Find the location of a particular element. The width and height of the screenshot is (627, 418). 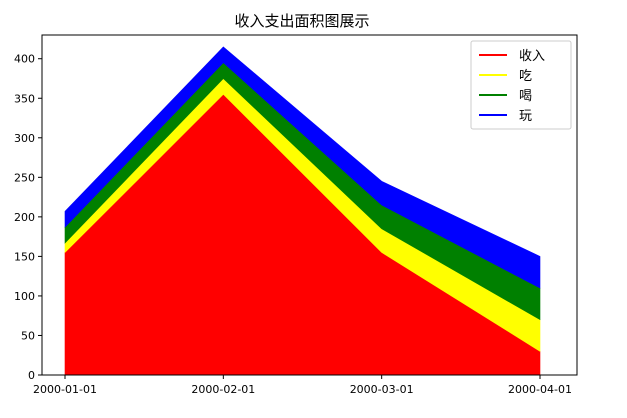

y-tick-label: 250 is located at coordinates (24, 177).